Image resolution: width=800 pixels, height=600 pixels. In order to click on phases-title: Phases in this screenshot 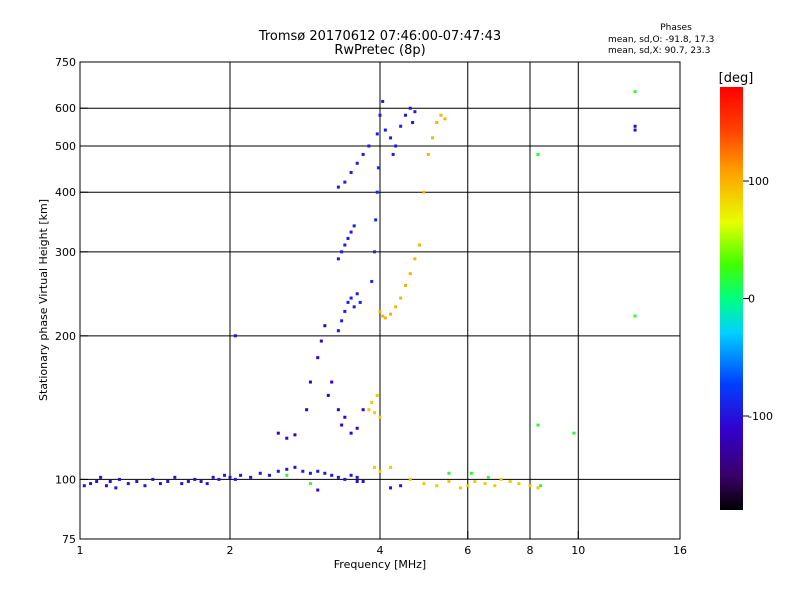, I will do `click(676, 28)`.